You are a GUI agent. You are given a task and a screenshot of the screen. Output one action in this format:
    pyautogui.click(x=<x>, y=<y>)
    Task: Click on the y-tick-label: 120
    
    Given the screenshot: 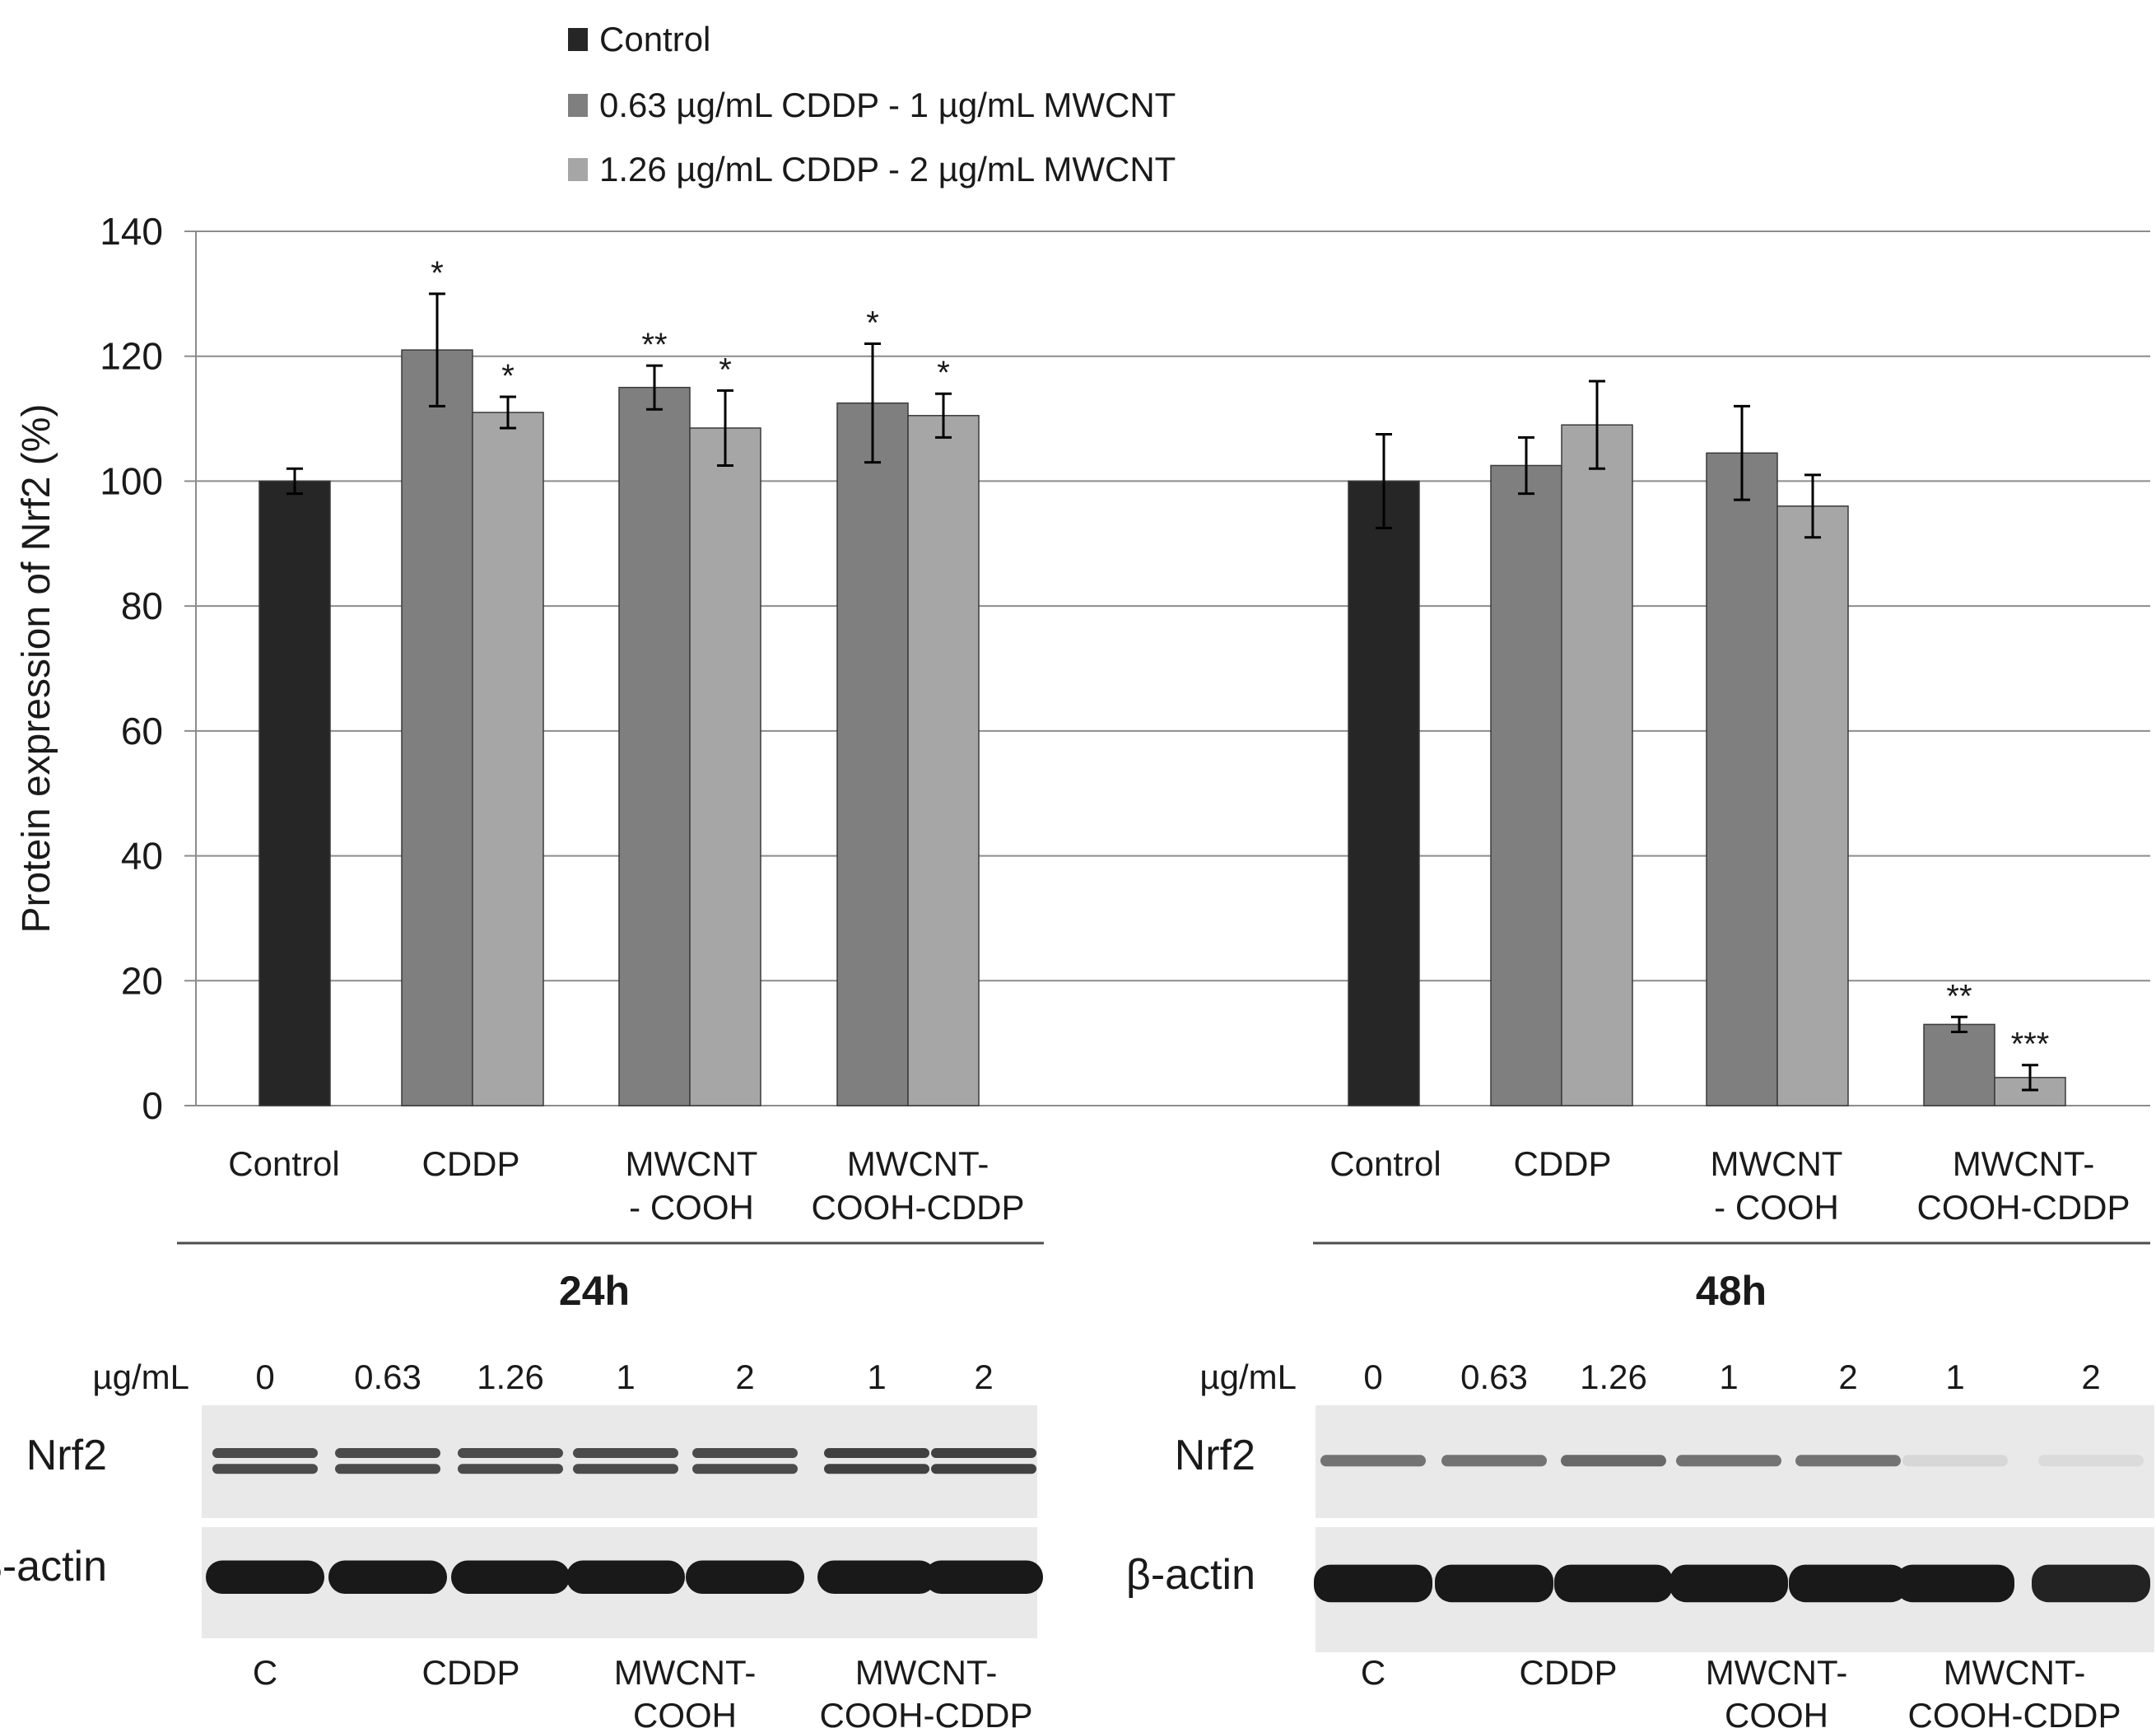 What is the action you would take?
    pyautogui.click(x=131, y=356)
    